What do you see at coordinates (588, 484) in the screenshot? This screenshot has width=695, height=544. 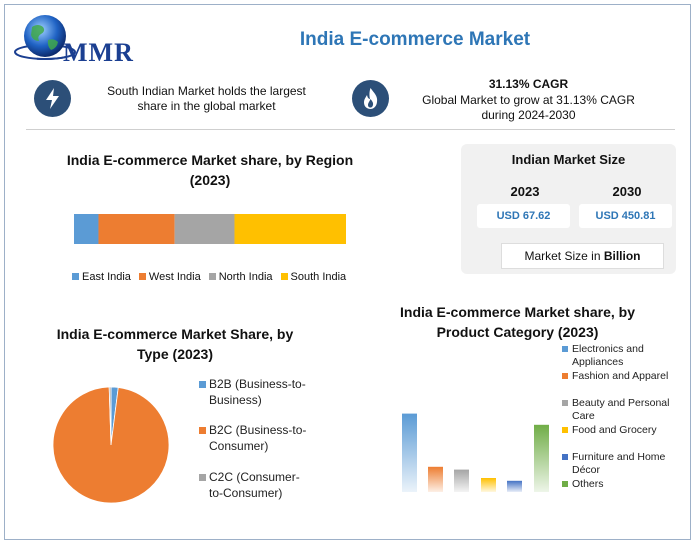 I see `legend-label: Others` at bounding box center [588, 484].